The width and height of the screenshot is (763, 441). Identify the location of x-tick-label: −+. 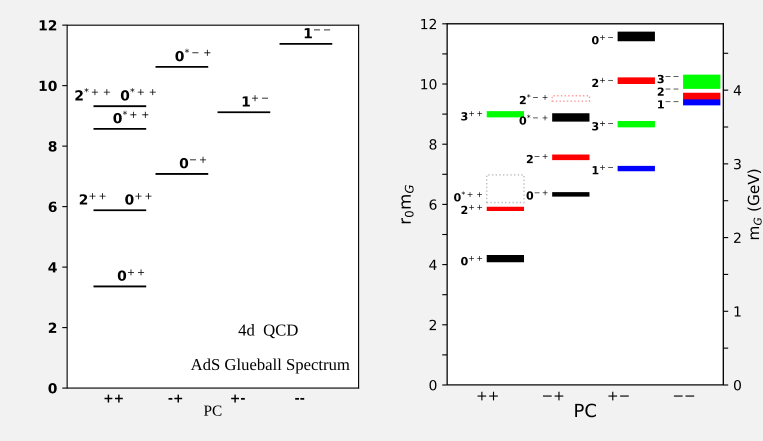
(553, 396).